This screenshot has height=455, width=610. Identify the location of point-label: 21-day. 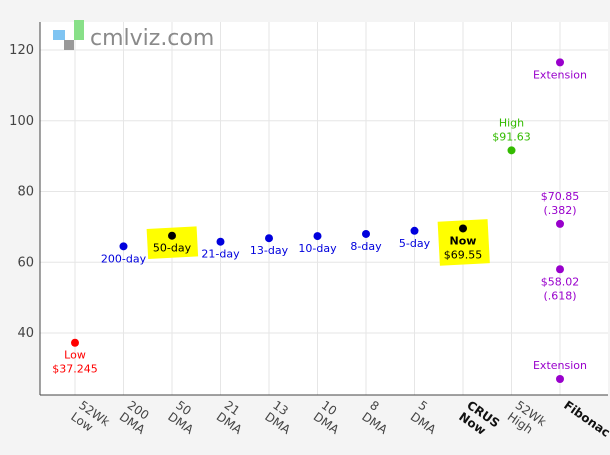
(220, 254).